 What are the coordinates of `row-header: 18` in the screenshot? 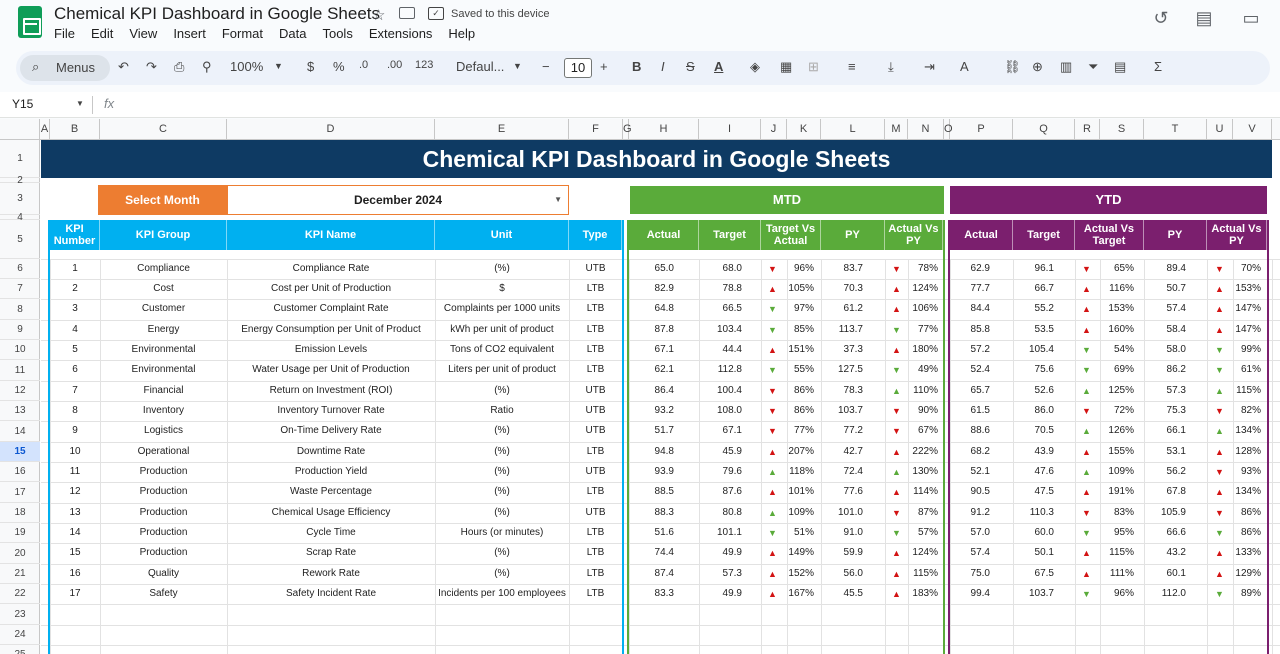 It's located at (20, 513).